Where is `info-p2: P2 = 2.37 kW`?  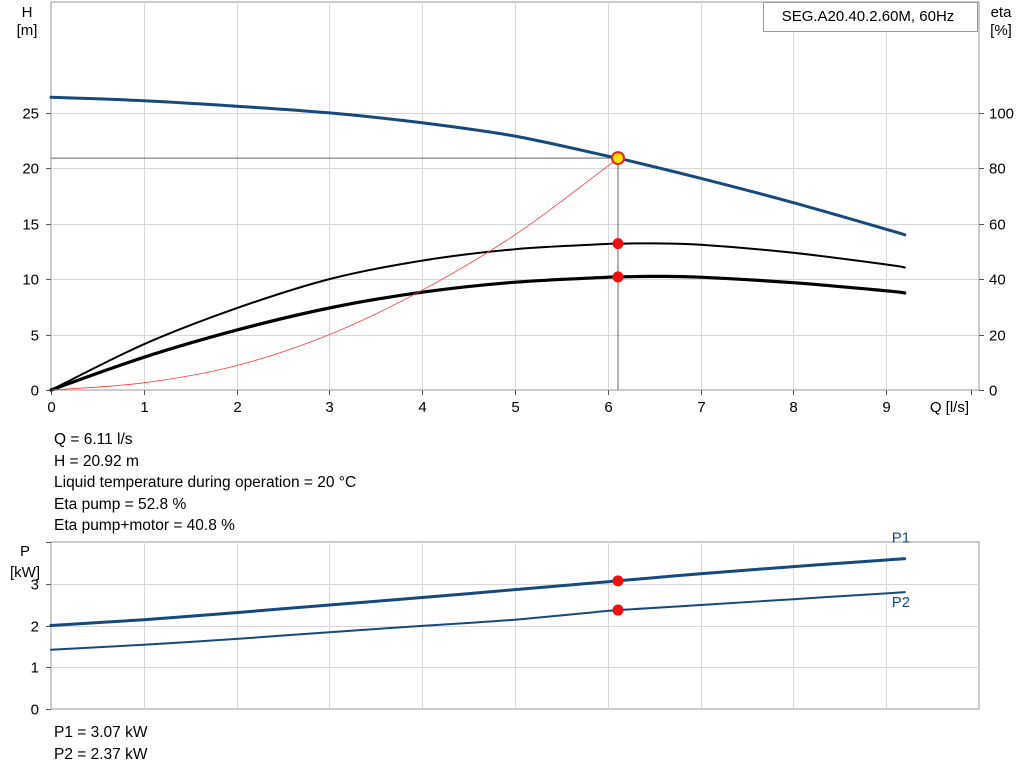 info-p2: P2 = 2.37 kW is located at coordinates (101, 754).